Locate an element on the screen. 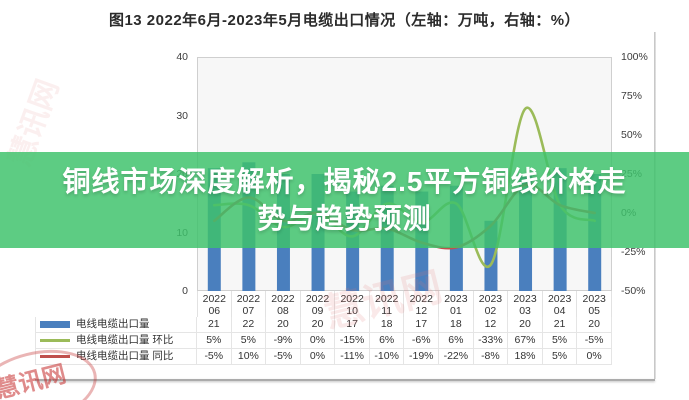 This screenshot has width=689, height=400. table-value-cell: -22% is located at coordinates (456, 357).